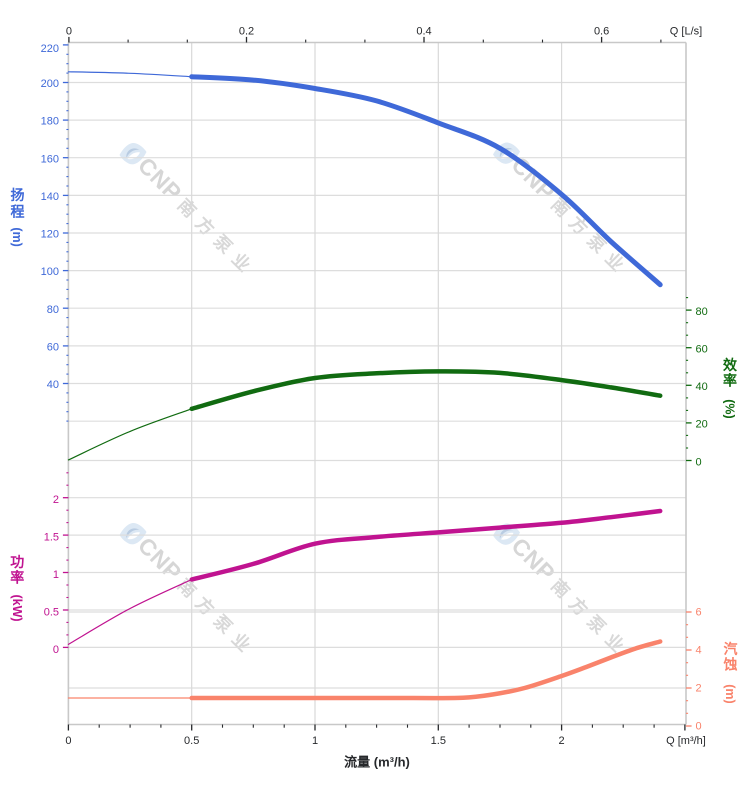 The image size is (752, 797). I want to click on svg-text: 效, so click(730, 365).